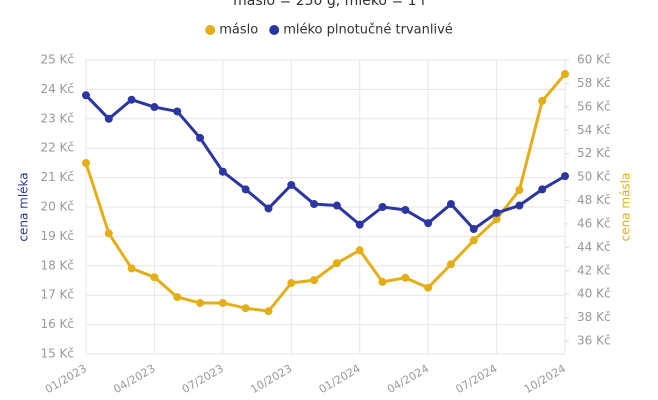 This screenshot has width=658, height=400. What do you see at coordinates (476, 379) in the screenshot?
I see `x-tick-label: 07/2024` at bounding box center [476, 379].